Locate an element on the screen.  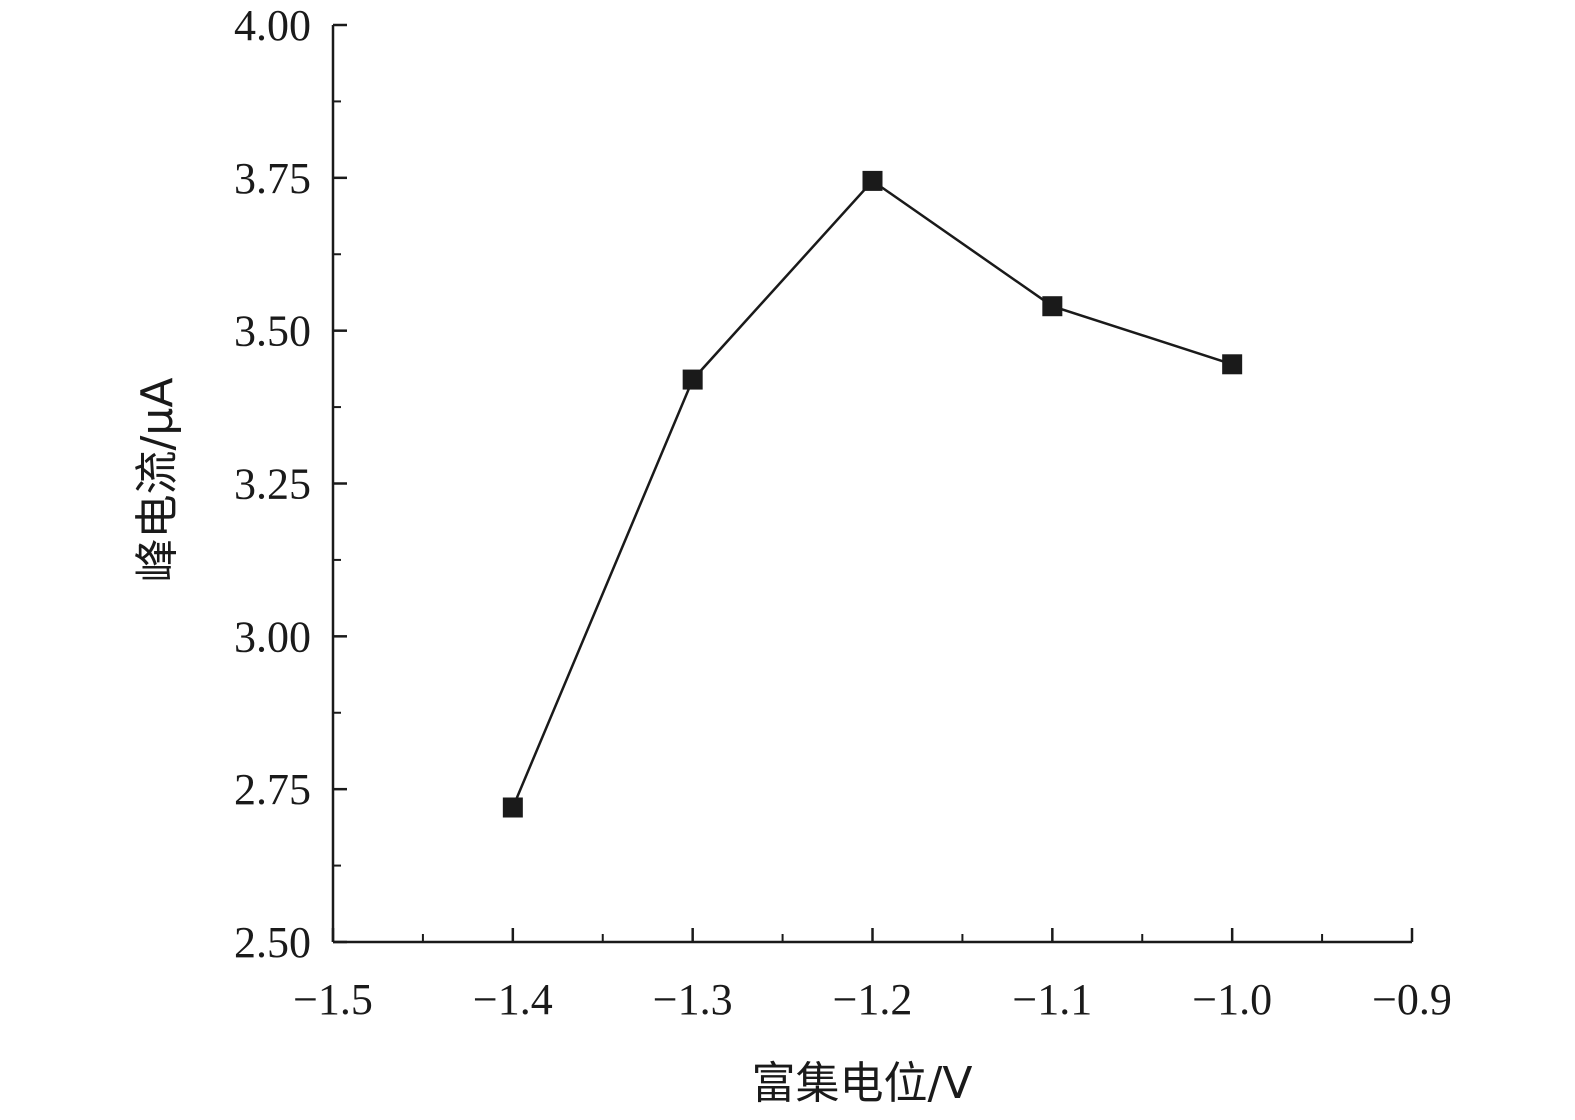
x-tick-label: −1.2 is located at coordinates (873, 999).